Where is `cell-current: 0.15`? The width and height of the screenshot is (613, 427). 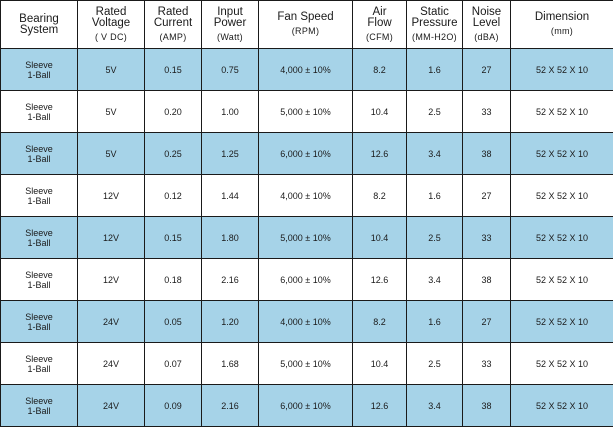
cell-current: 0.15 is located at coordinates (173, 238).